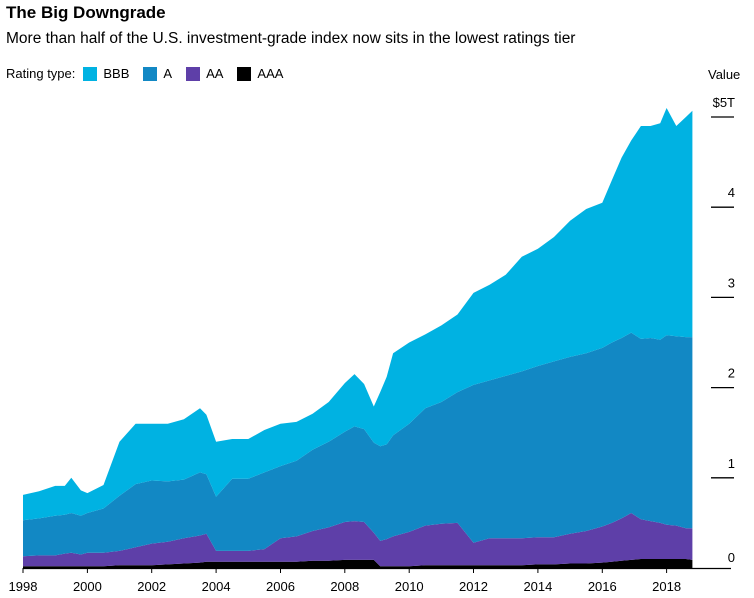  What do you see at coordinates (116, 73) in the screenshot?
I see `legend-text-bbb: BBB` at bounding box center [116, 73].